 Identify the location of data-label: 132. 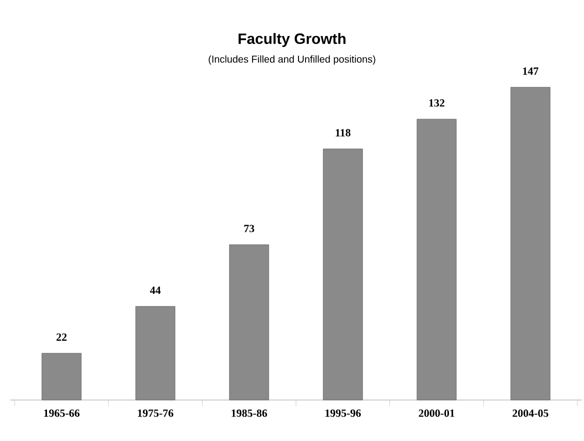
(436, 103).